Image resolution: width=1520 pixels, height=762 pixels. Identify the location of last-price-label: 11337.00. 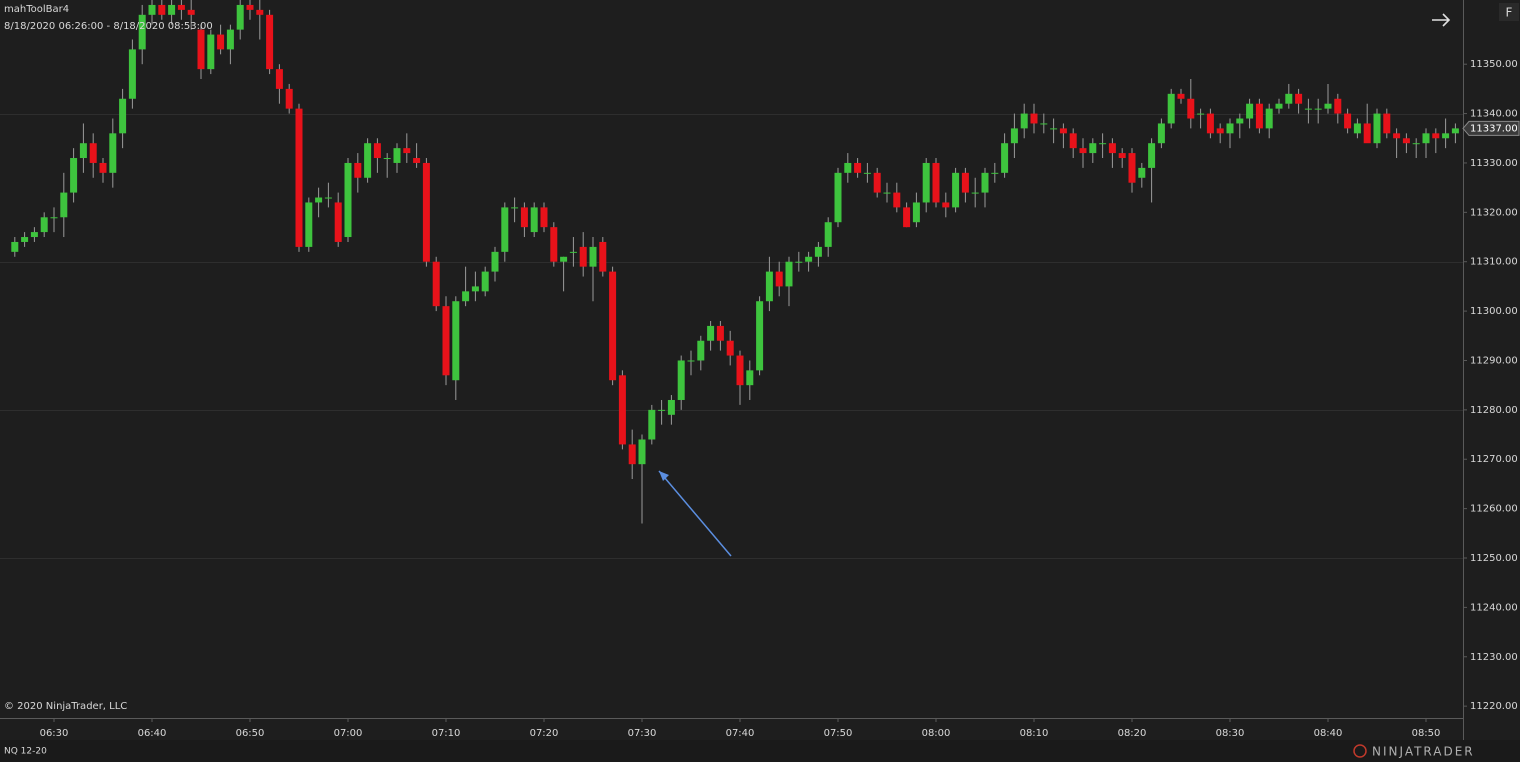
(1494, 128).